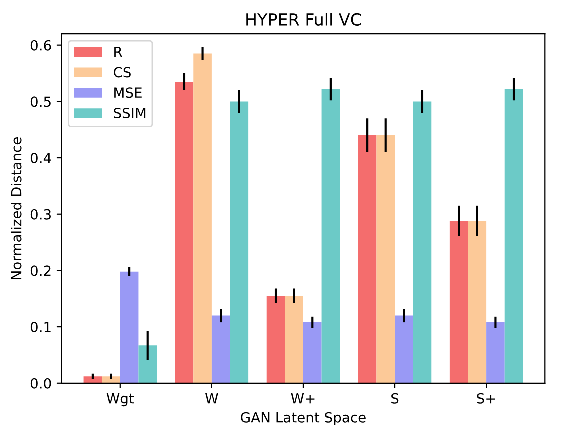  Describe the element at coordinates (130, 113) in the screenshot. I see `legend-label: SSIM` at that location.